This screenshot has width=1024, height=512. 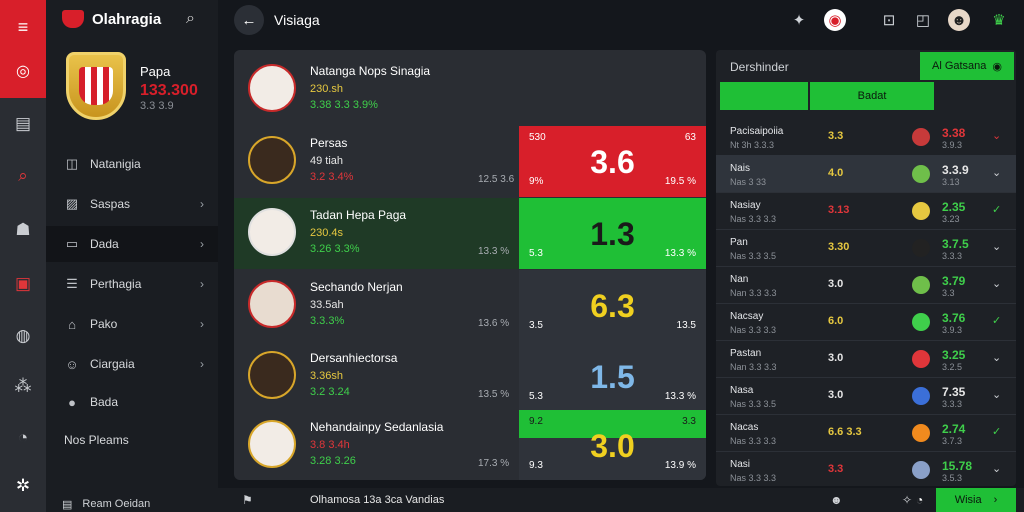 I want to click on nav-item-natanigia: ◫ Natanigia, so click(x=132, y=164).